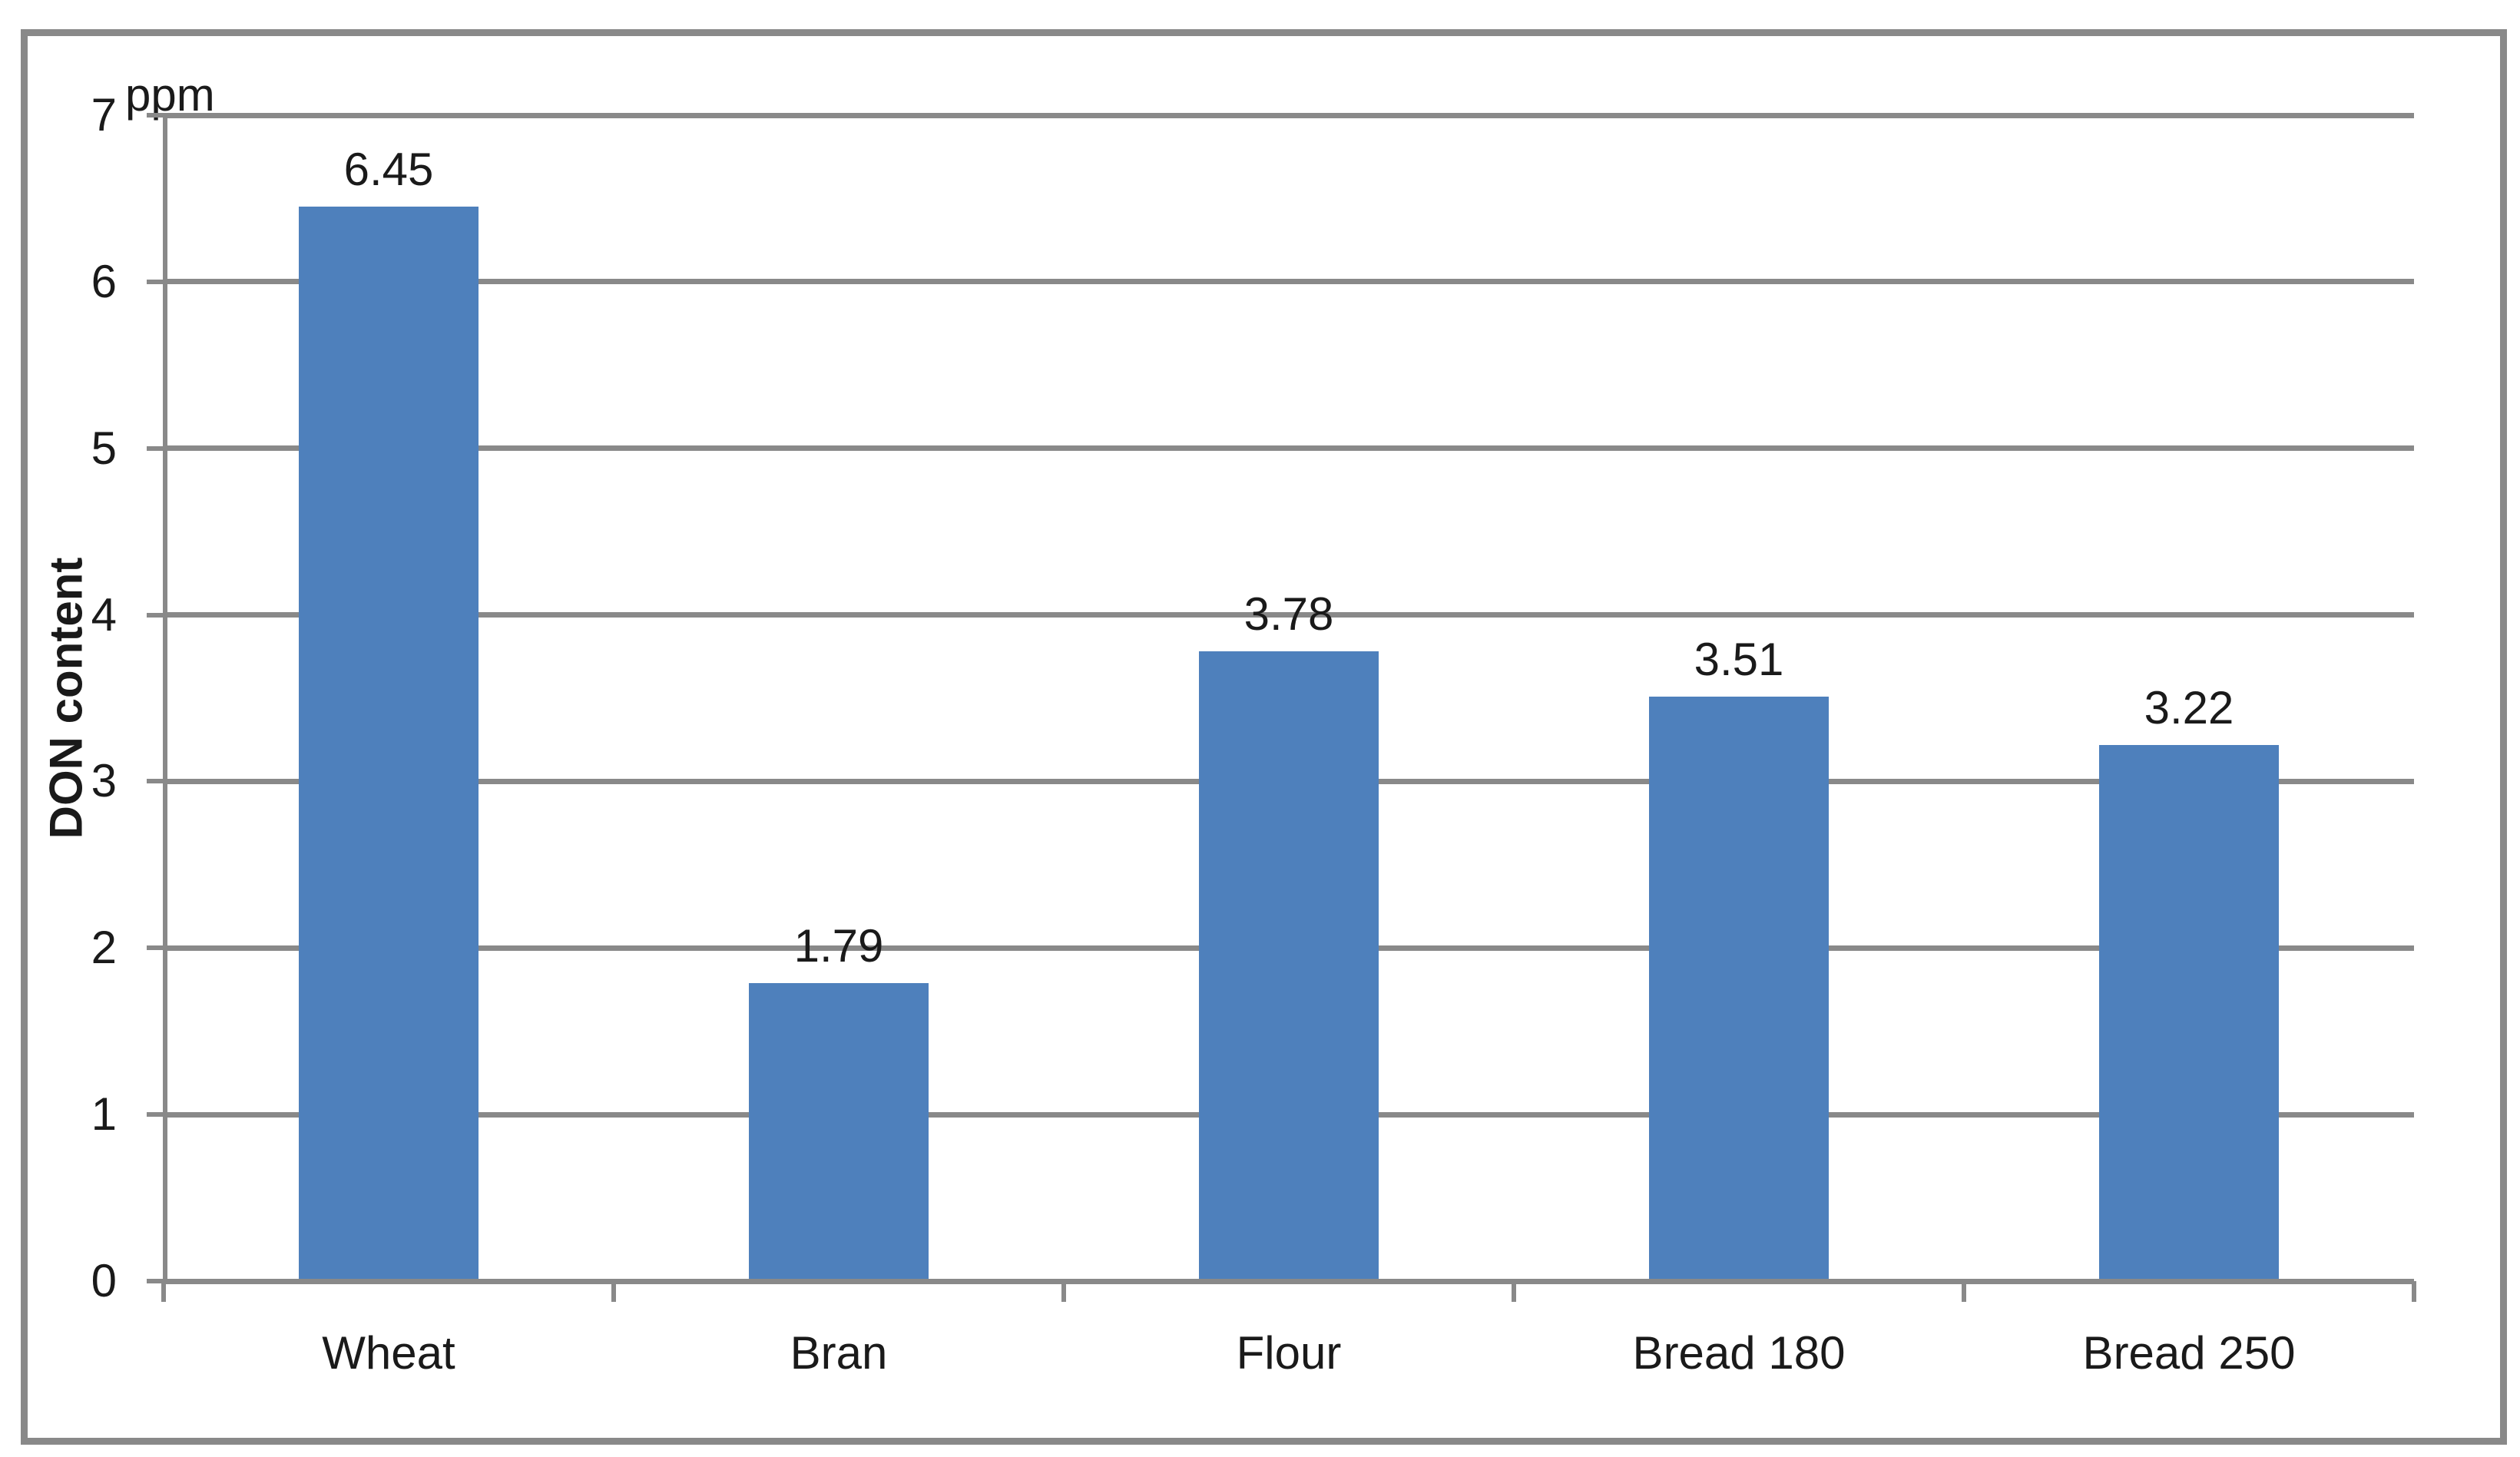  I want to click on y-tick-label-0: 0, so click(104, 1280).